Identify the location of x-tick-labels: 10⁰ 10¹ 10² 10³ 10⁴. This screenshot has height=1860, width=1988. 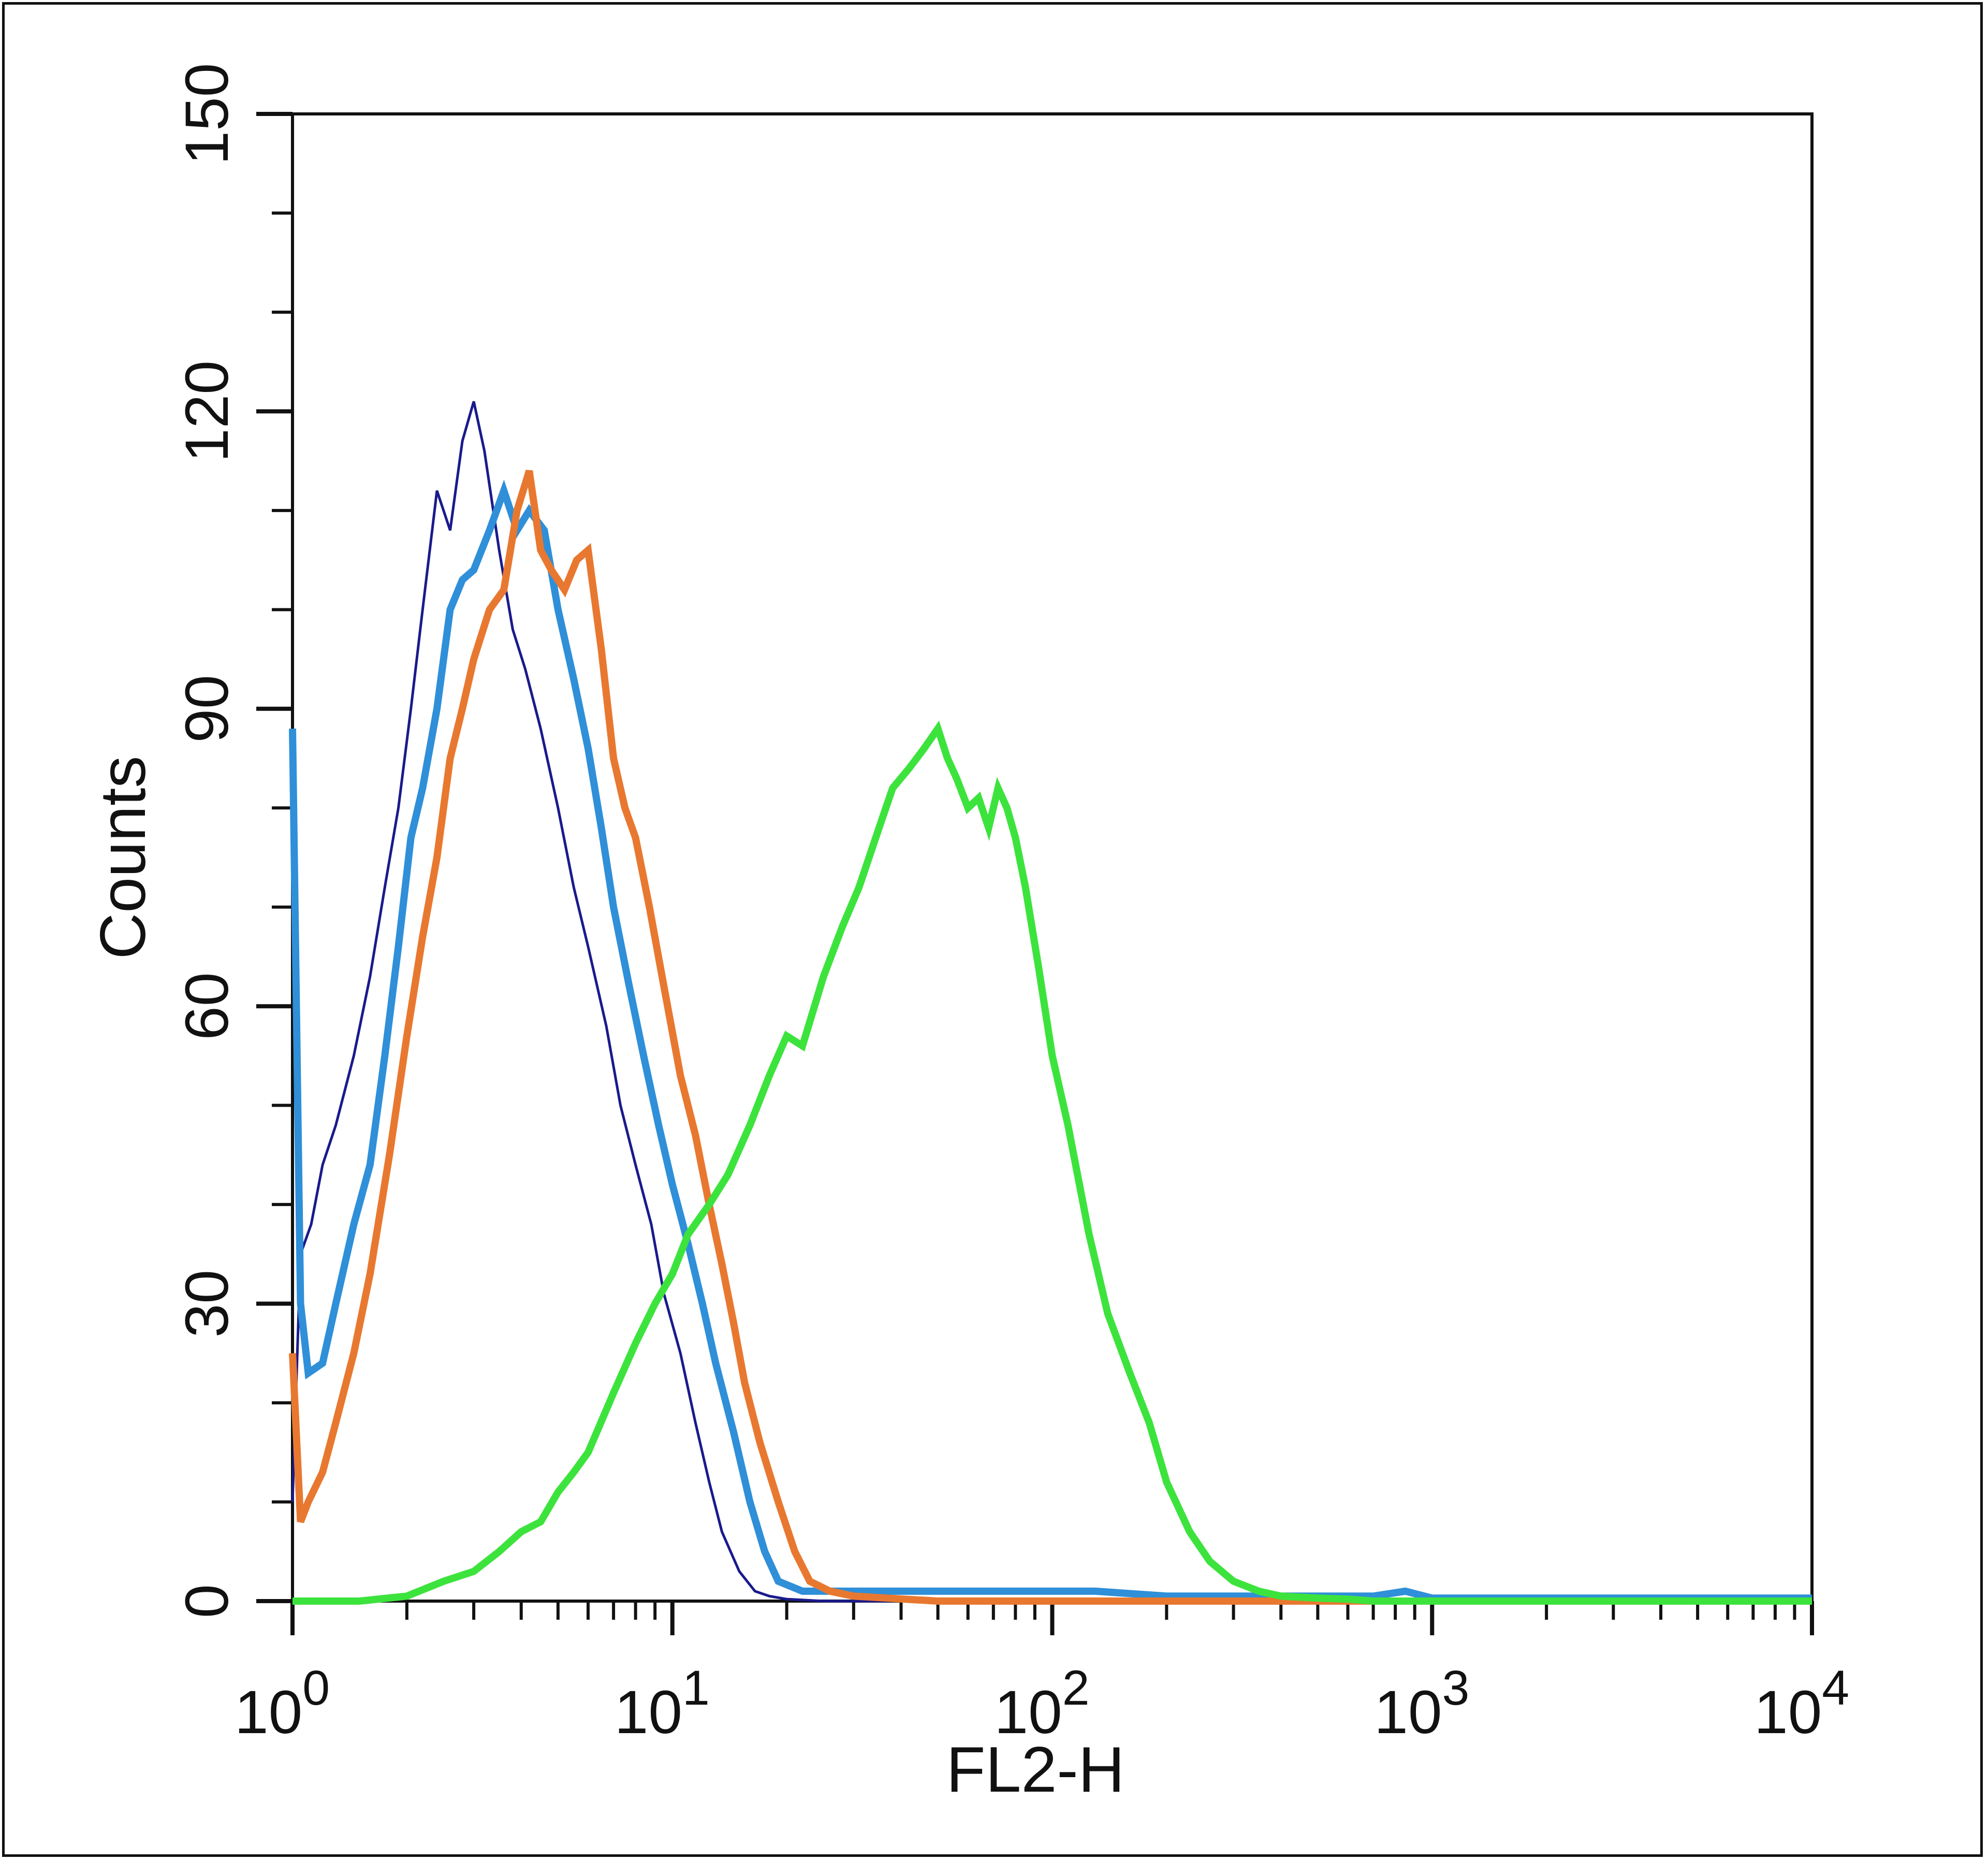
(1042, 1704).